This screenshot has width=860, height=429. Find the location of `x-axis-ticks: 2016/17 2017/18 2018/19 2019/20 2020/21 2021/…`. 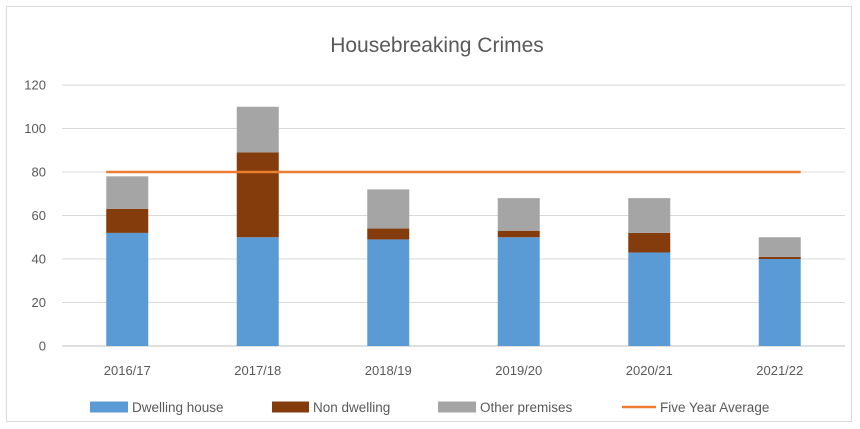

x-axis-ticks: 2016/17 2017/18 2018/19 2019/20 2020/21 2021/… is located at coordinates (454, 370).